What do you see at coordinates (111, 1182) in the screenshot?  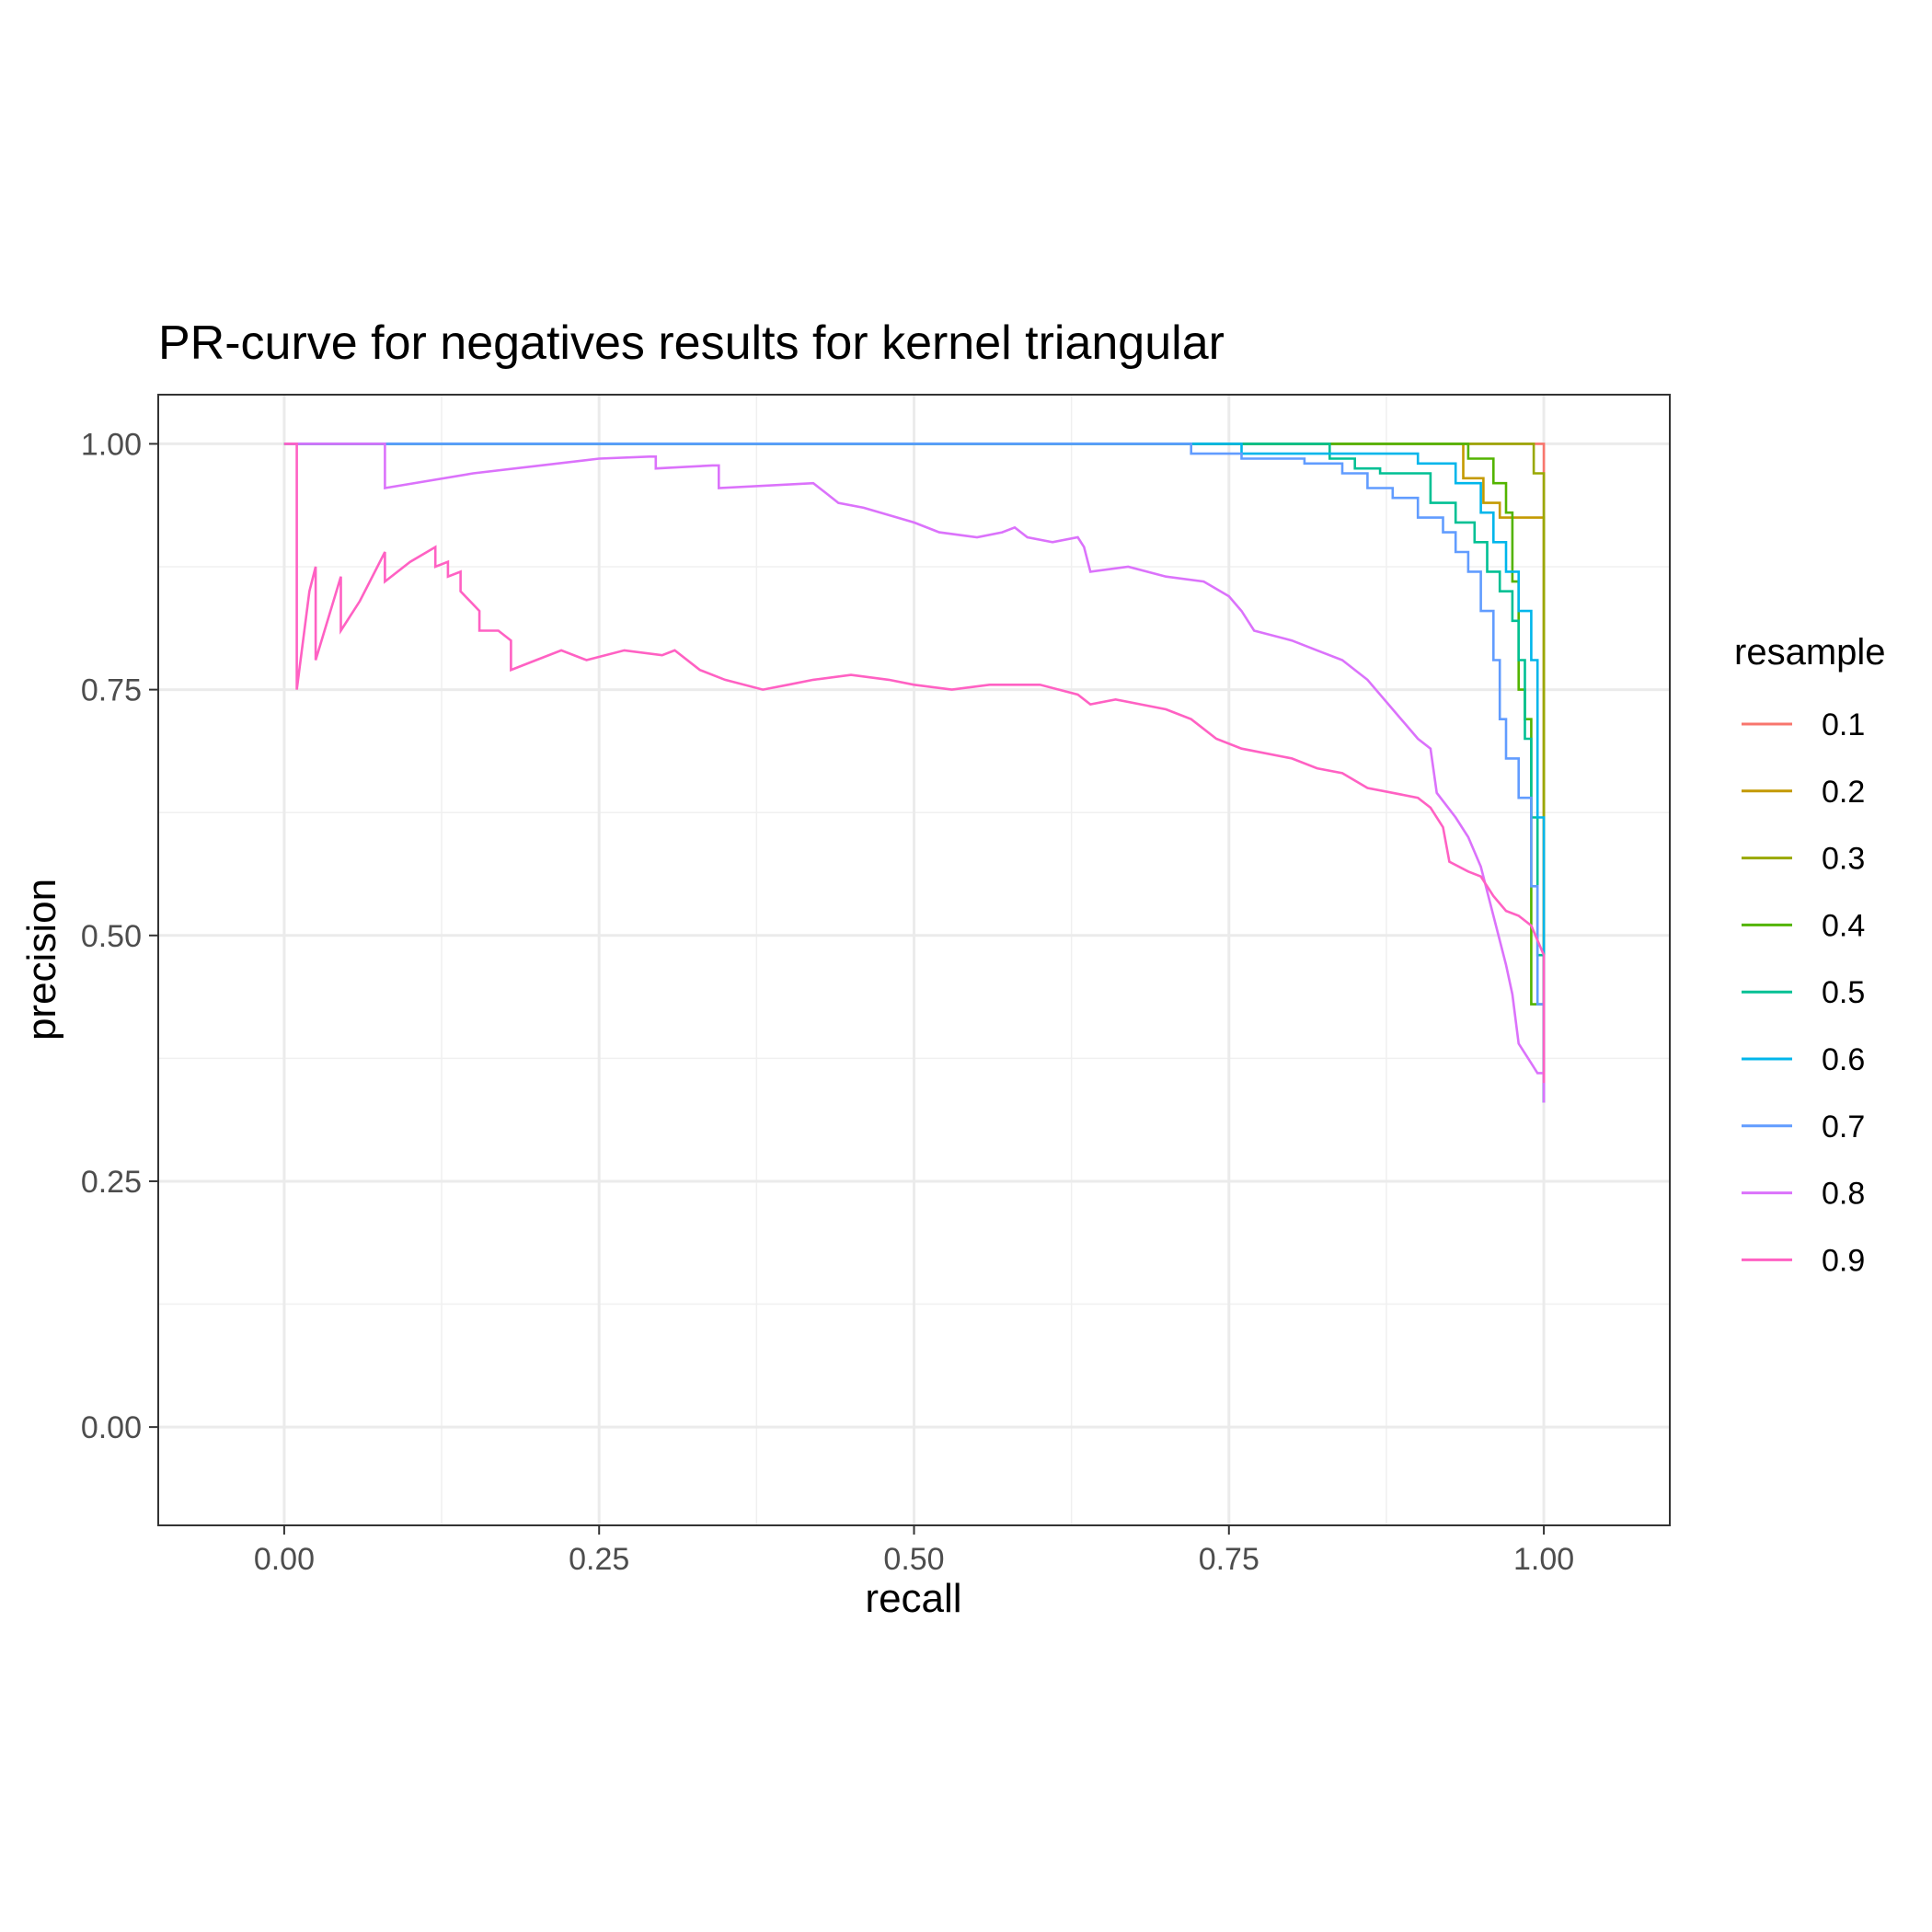 I see `y-tick-label: 0.25` at bounding box center [111, 1182].